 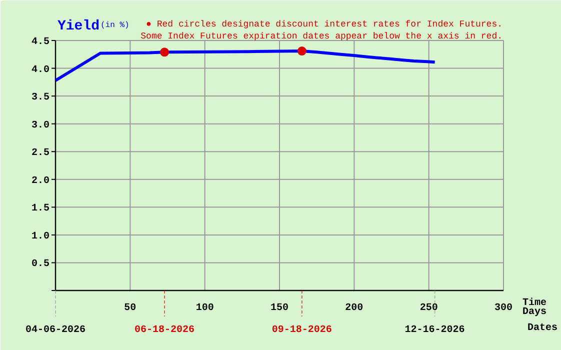 I want to click on y-tick-label: 2.5, so click(x=40, y=154).